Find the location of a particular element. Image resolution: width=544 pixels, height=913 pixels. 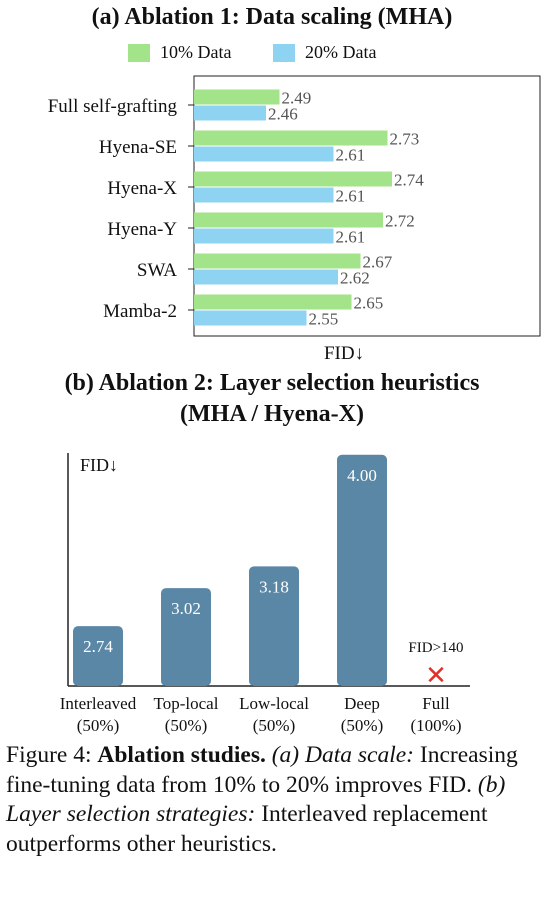

data-label: 2.65 is located at coordinates (369, 303).